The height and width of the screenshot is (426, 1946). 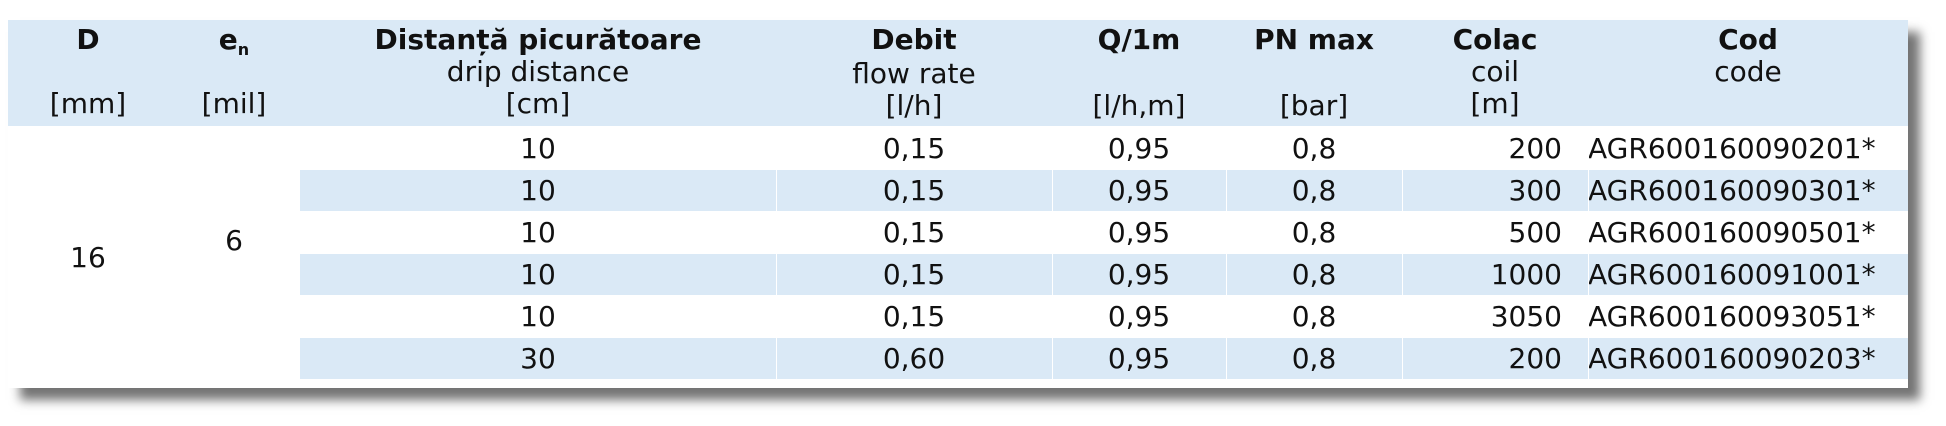 I want to click on cell-coil: 300, so click(x=1535, y=190).